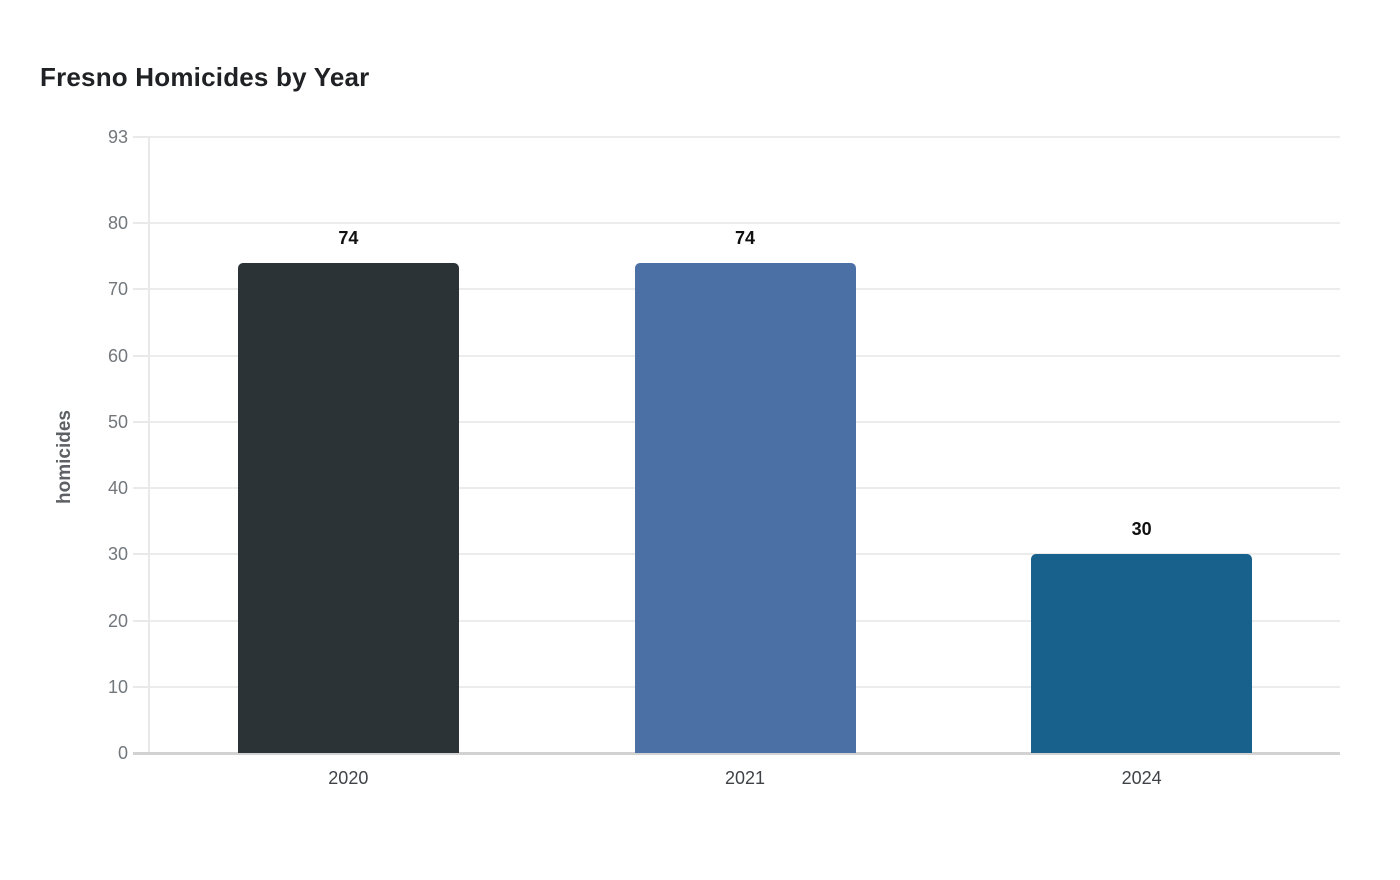  Describe the element at coordinates (1142, 653) in the screenshot. I see `bar-2024` at that location.